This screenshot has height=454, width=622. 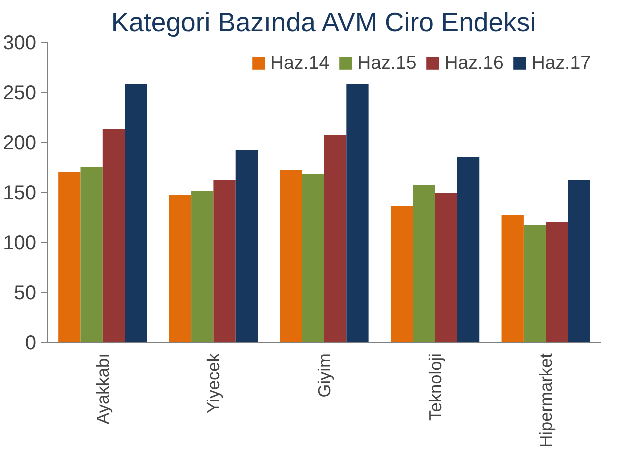 What do you see at coordinates (20, 243) in the screenshot?
I see `y-tick-label: 100` at bounding box center [20, 243].